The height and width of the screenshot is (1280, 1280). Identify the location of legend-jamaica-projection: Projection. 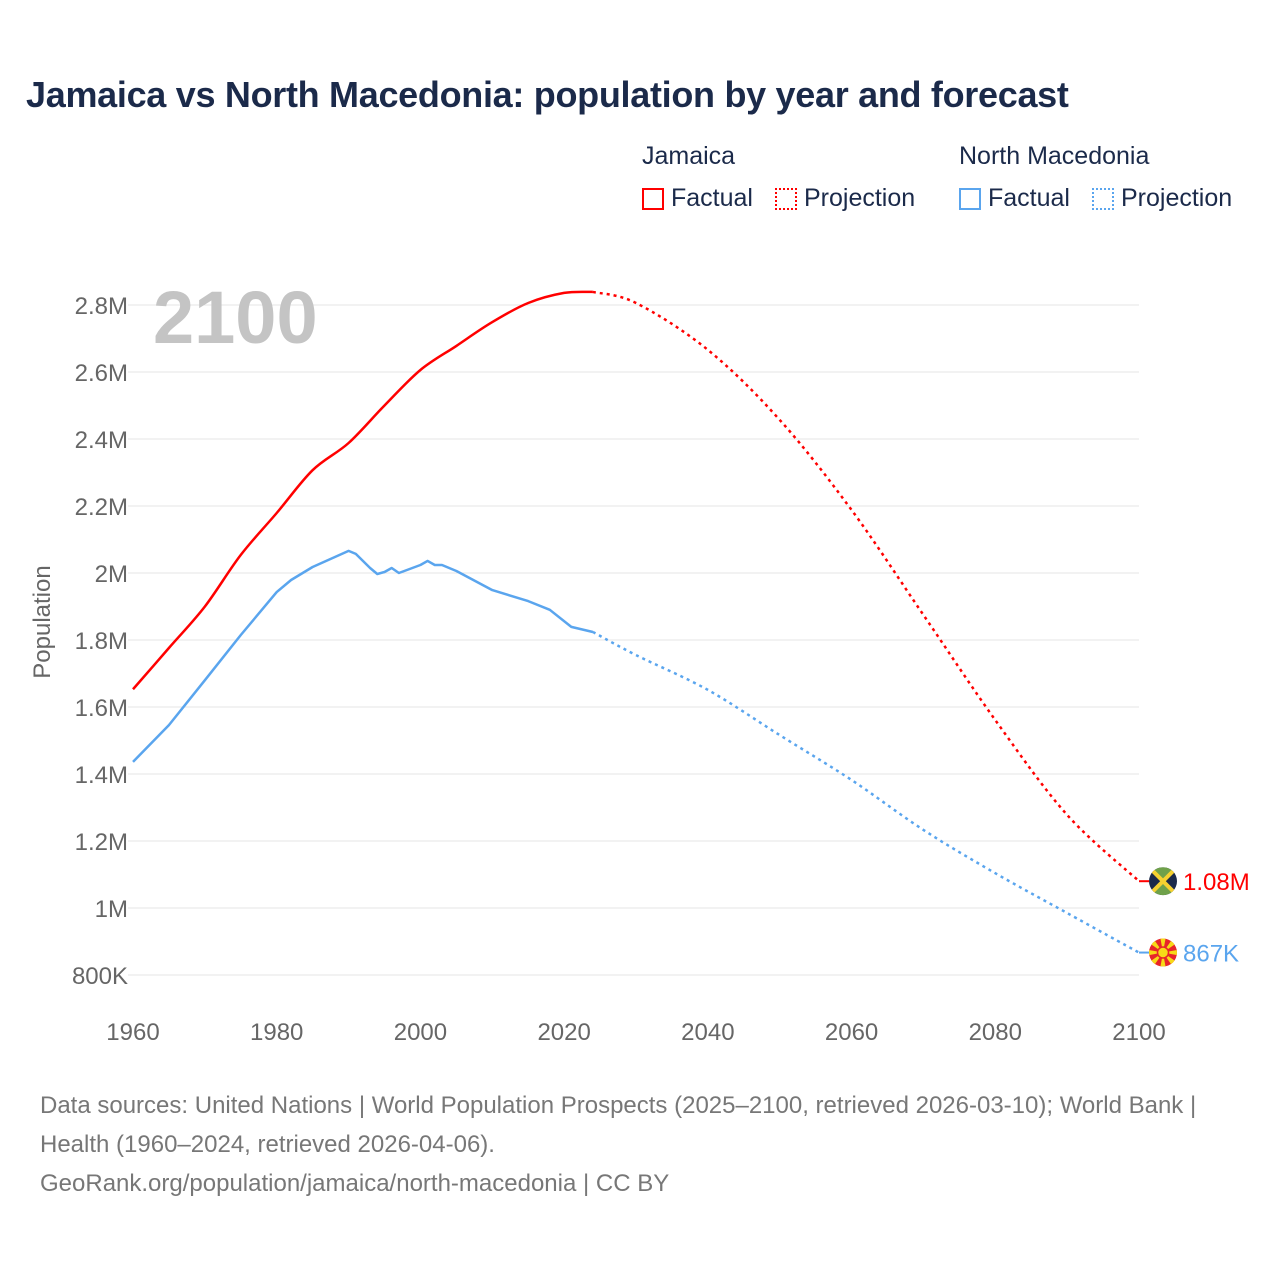
(845, 198).